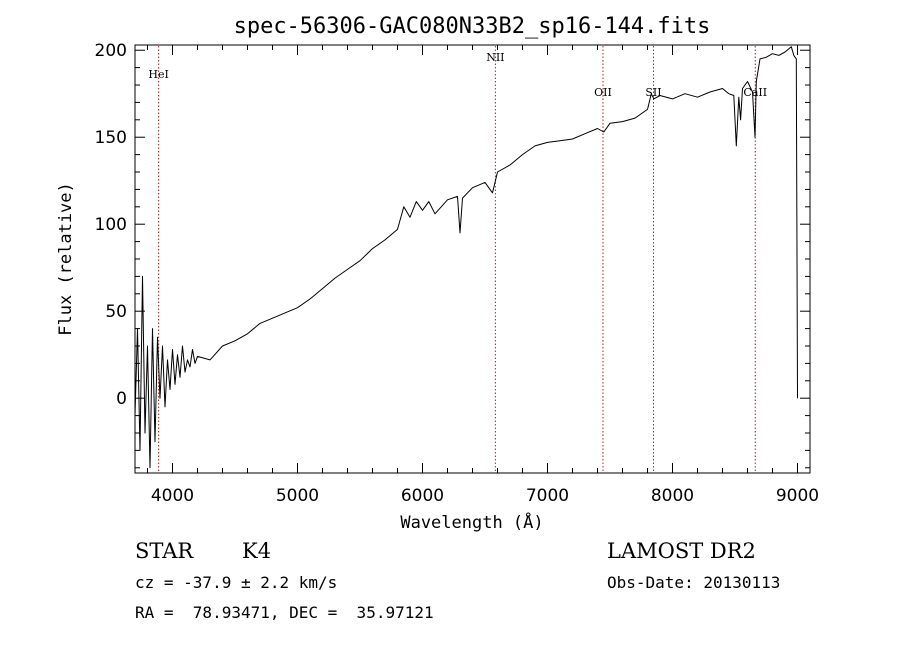 The width and height of the screenshot is (900, 649). I want to click on y-axis-label: Flux (relative), so click(66, 259).